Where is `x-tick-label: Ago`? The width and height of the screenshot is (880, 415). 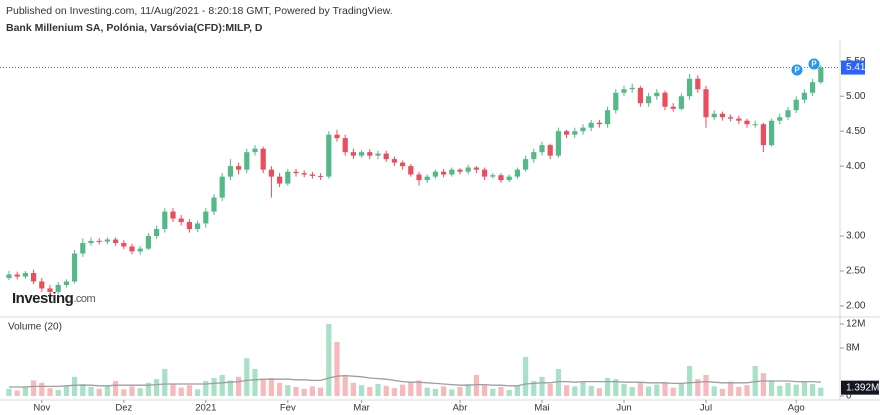
x-tick-label: Ago is located at coordinates (796, 408).